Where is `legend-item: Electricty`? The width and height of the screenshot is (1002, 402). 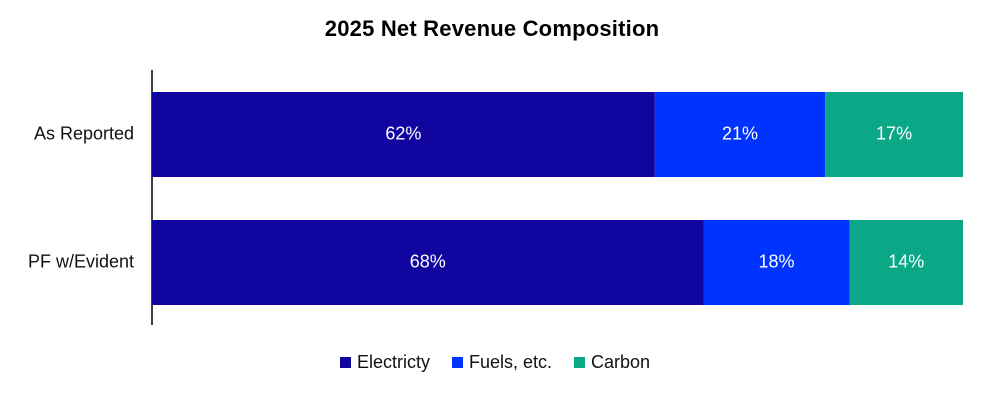 legend-item: Electricty is located at coordinates (384, 362).